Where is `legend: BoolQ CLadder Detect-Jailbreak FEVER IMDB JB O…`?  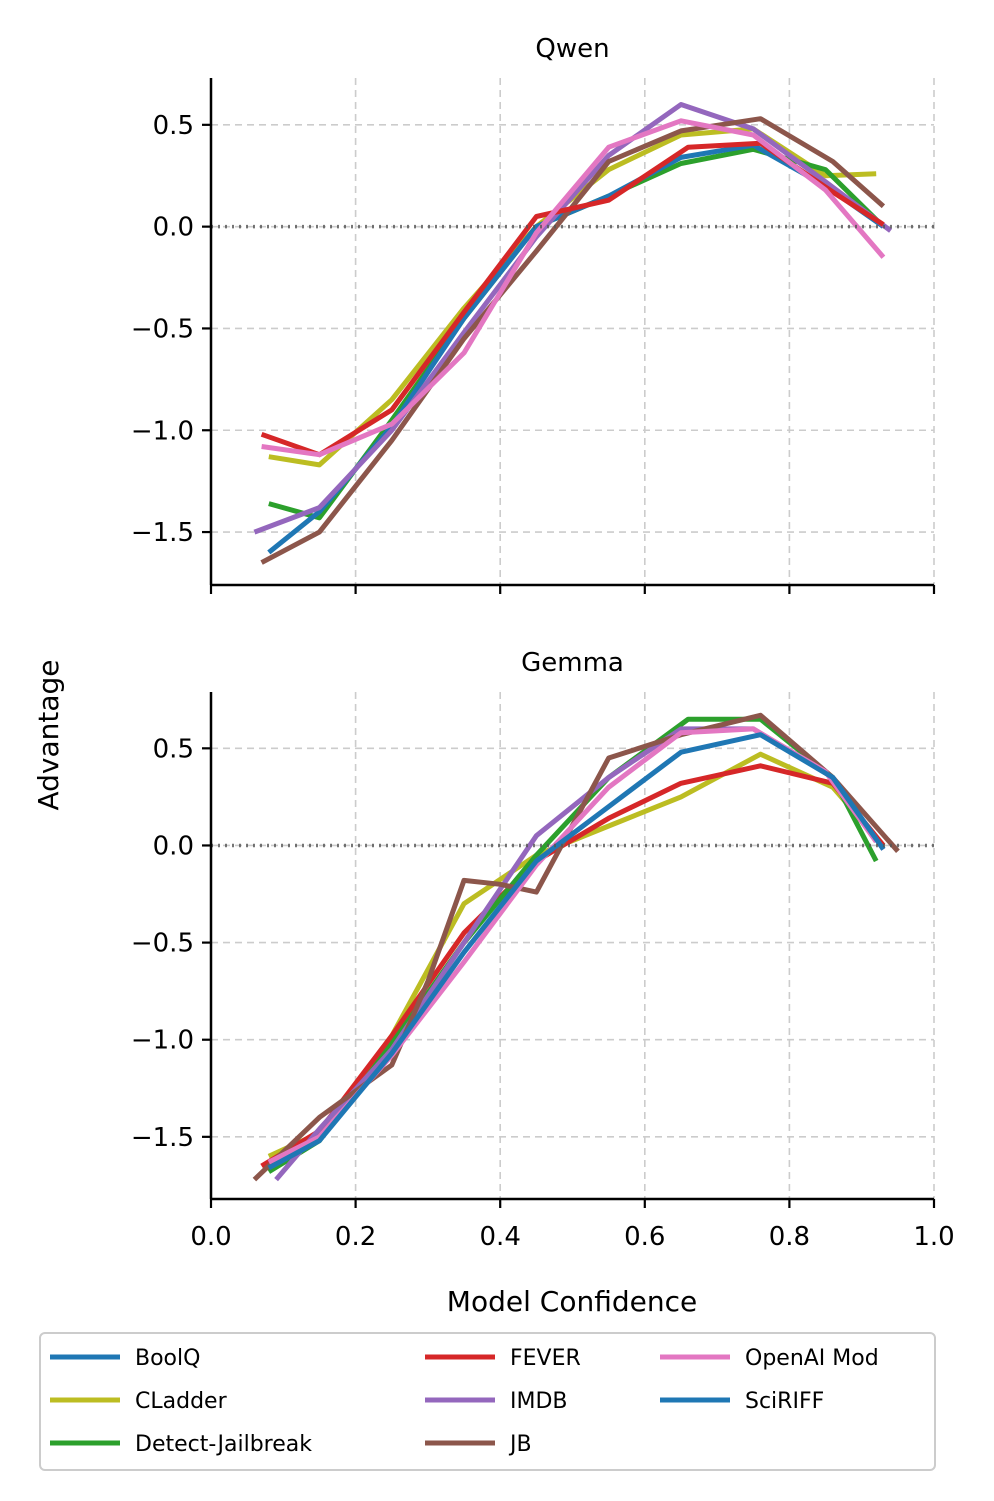
legend: BoolQ CLadder Detect-Jailbreak FEVER IMDB JB O… is located at coordinates (487, 1401).